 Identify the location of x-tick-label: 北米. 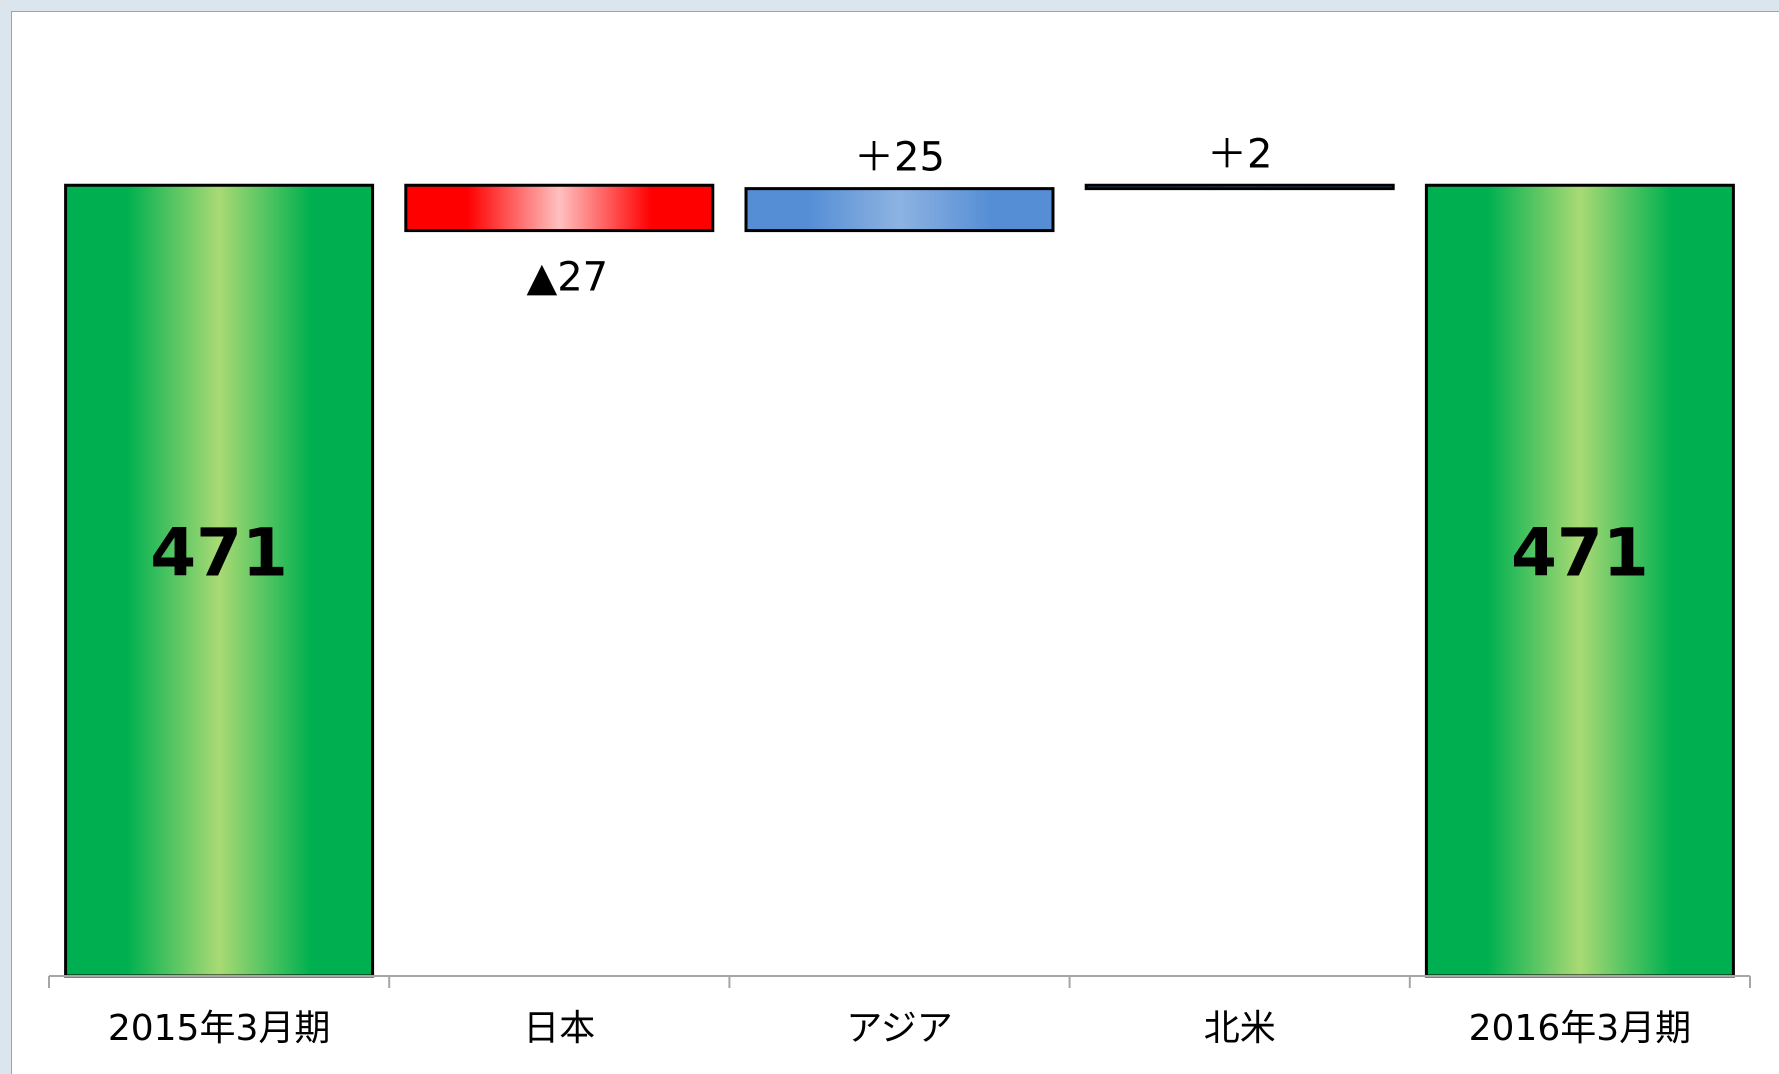
(1240, 1028).